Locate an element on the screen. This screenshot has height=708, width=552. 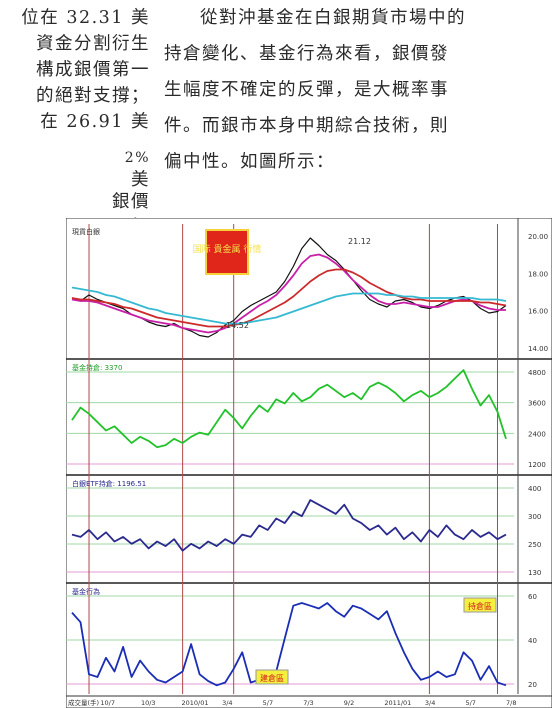
y-tick-label: 14.00 is located at coordinates (538, 349).